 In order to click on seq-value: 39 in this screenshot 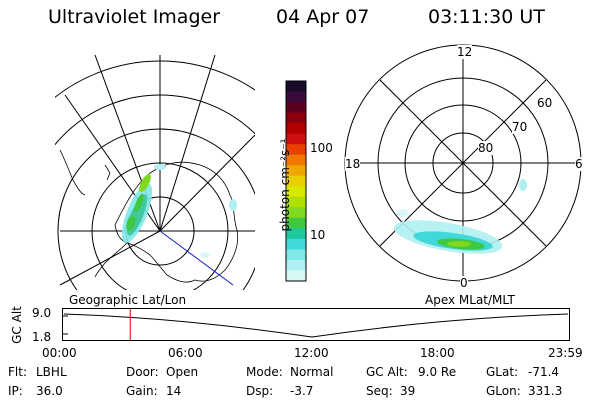, I will do `click(408, 391)`.